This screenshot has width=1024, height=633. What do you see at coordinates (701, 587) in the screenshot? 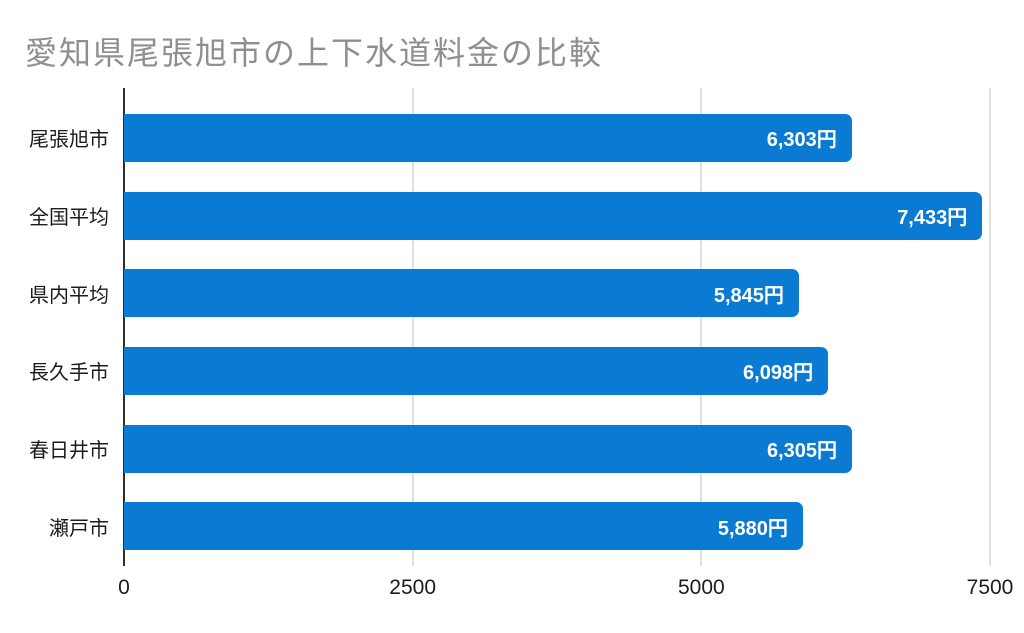
I see `x-tick-label: 5000` at bounding box center [701, 587].